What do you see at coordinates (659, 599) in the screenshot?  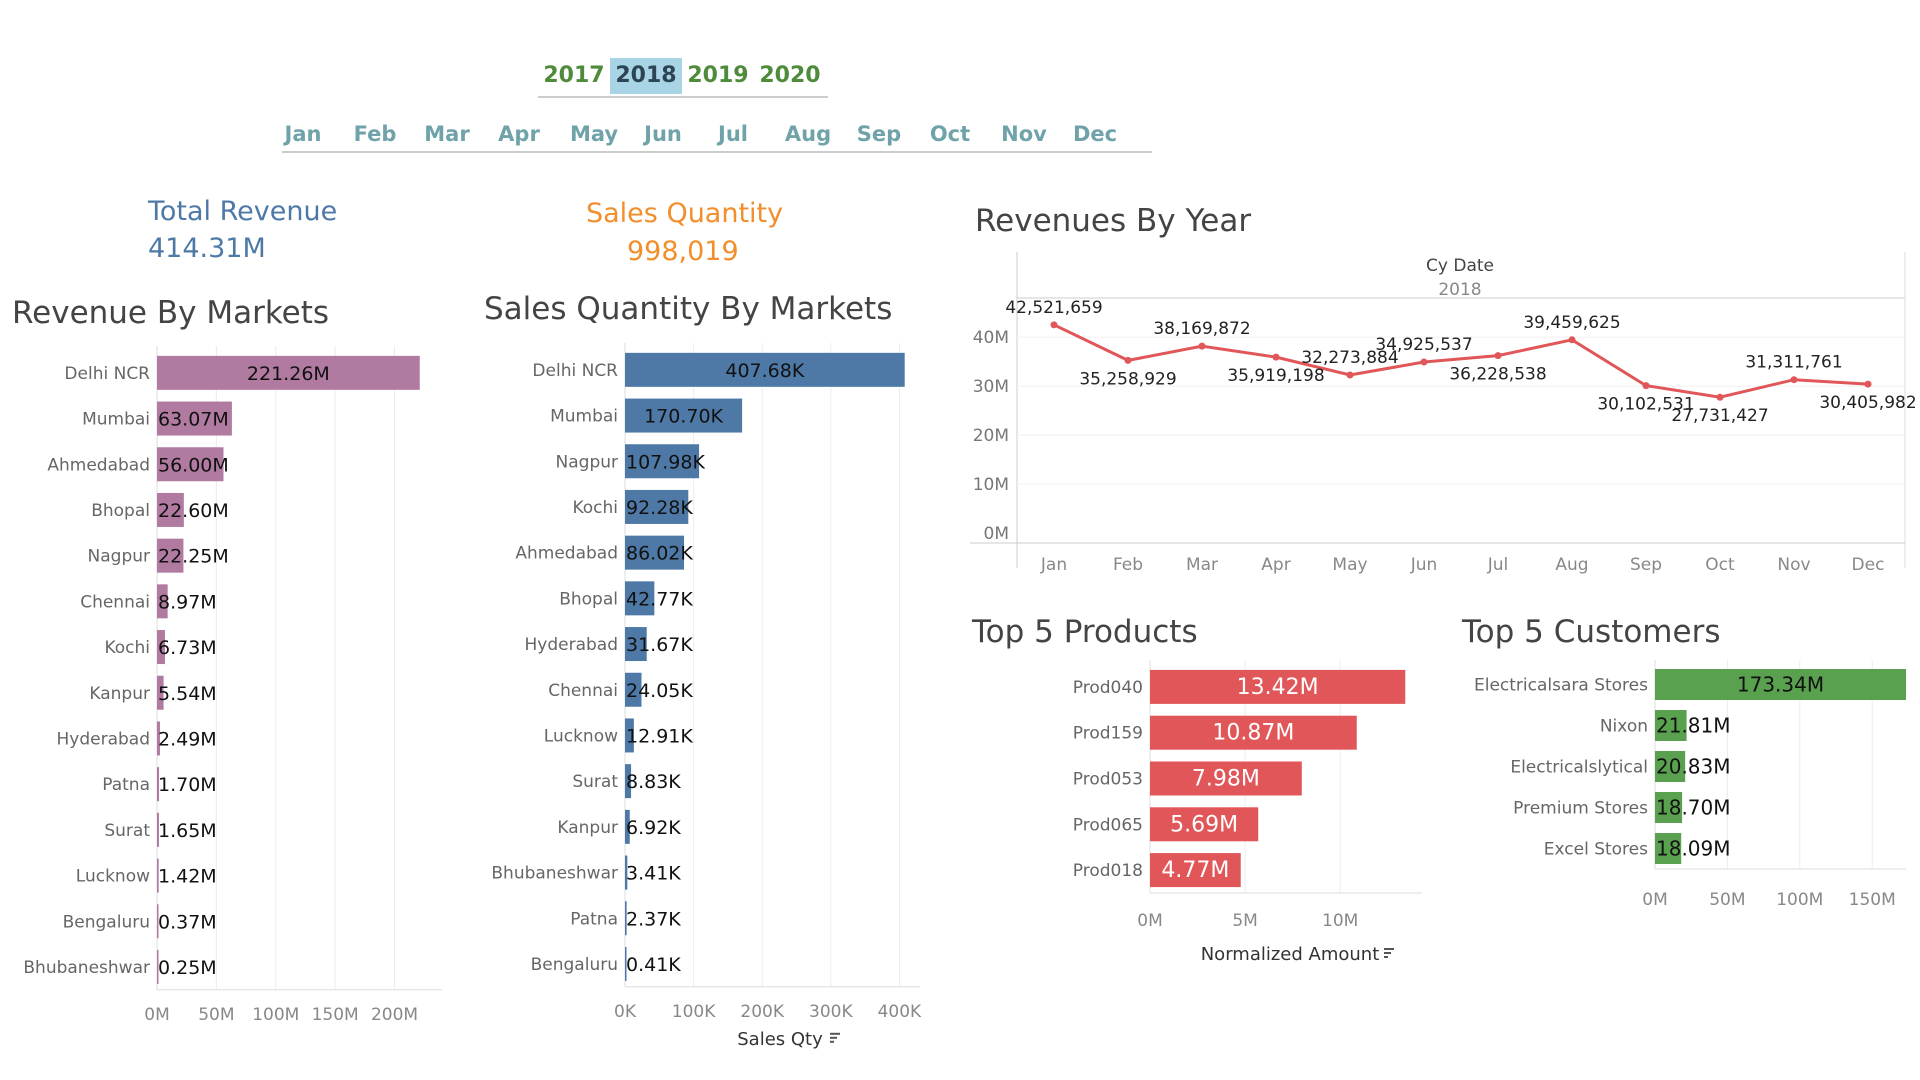 I see `data-label: 42.77K` at bounding box center [659, 599].